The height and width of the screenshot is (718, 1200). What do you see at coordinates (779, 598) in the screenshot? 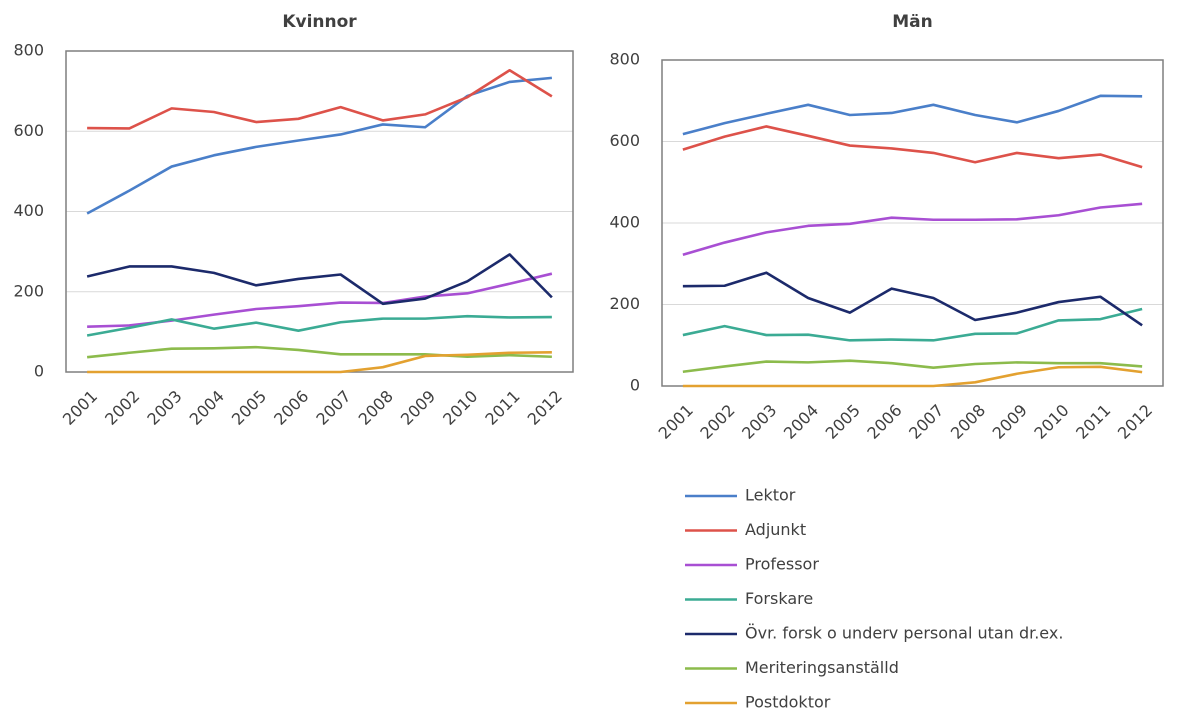
I see `legend-label: Forskare` at bounding box center [779, 598].